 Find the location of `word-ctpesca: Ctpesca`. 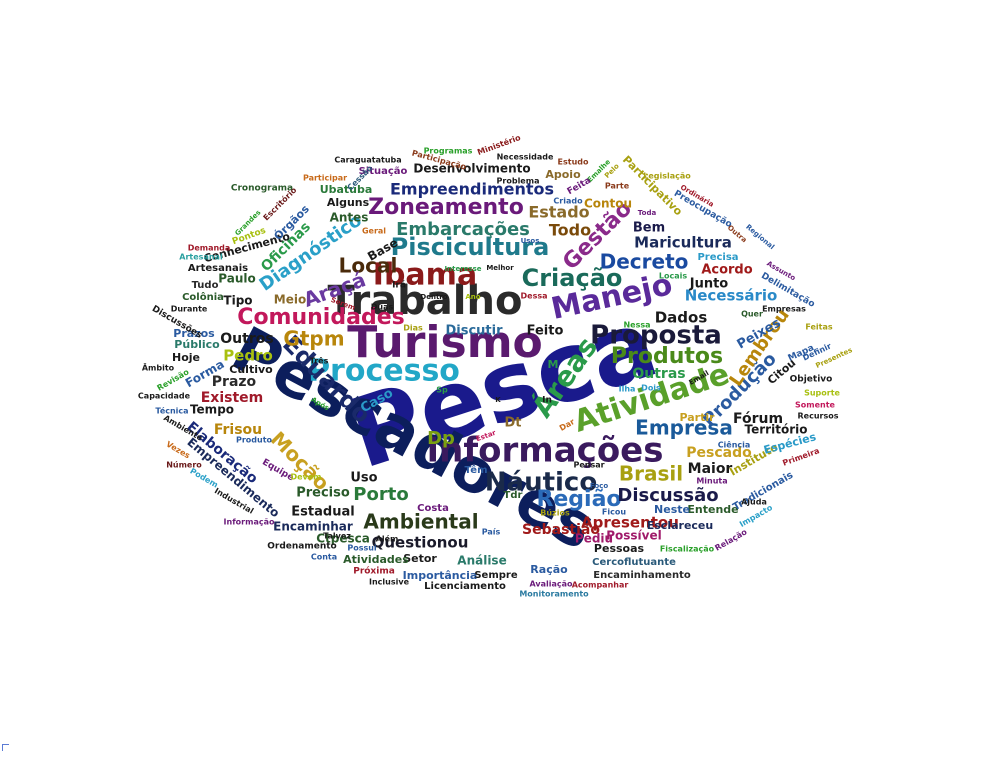

word-ctpesca: Ctpesca is located at coordinates (343, 539).